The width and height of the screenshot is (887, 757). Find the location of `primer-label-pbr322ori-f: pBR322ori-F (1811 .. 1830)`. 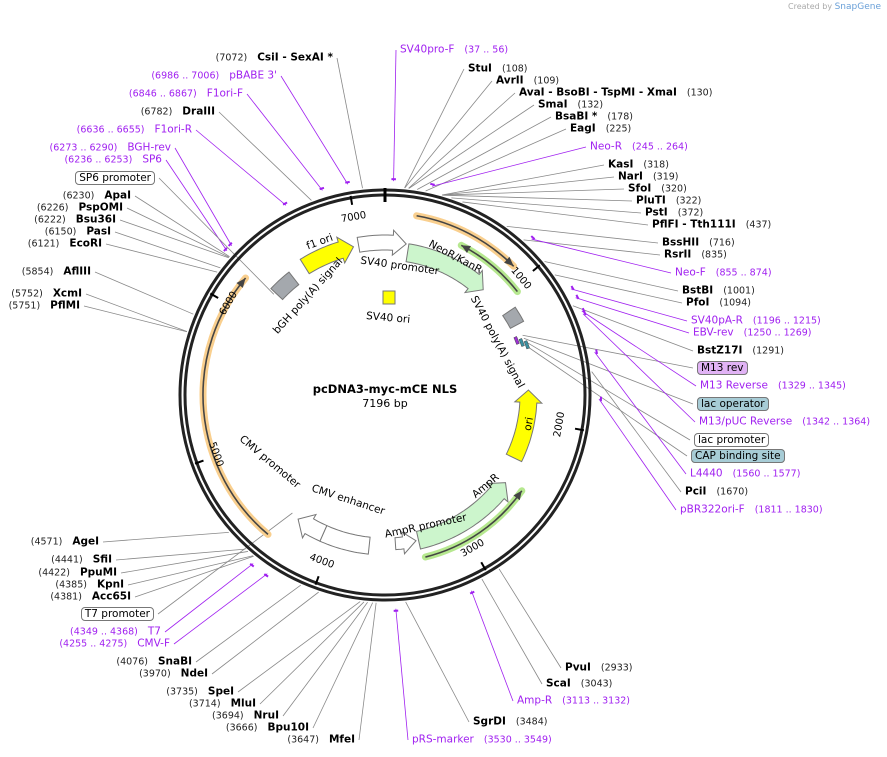

primer-label-pbr322ori-f: pBR322ori-F (1811 .. 1830) is located at coordinates (751, 510).